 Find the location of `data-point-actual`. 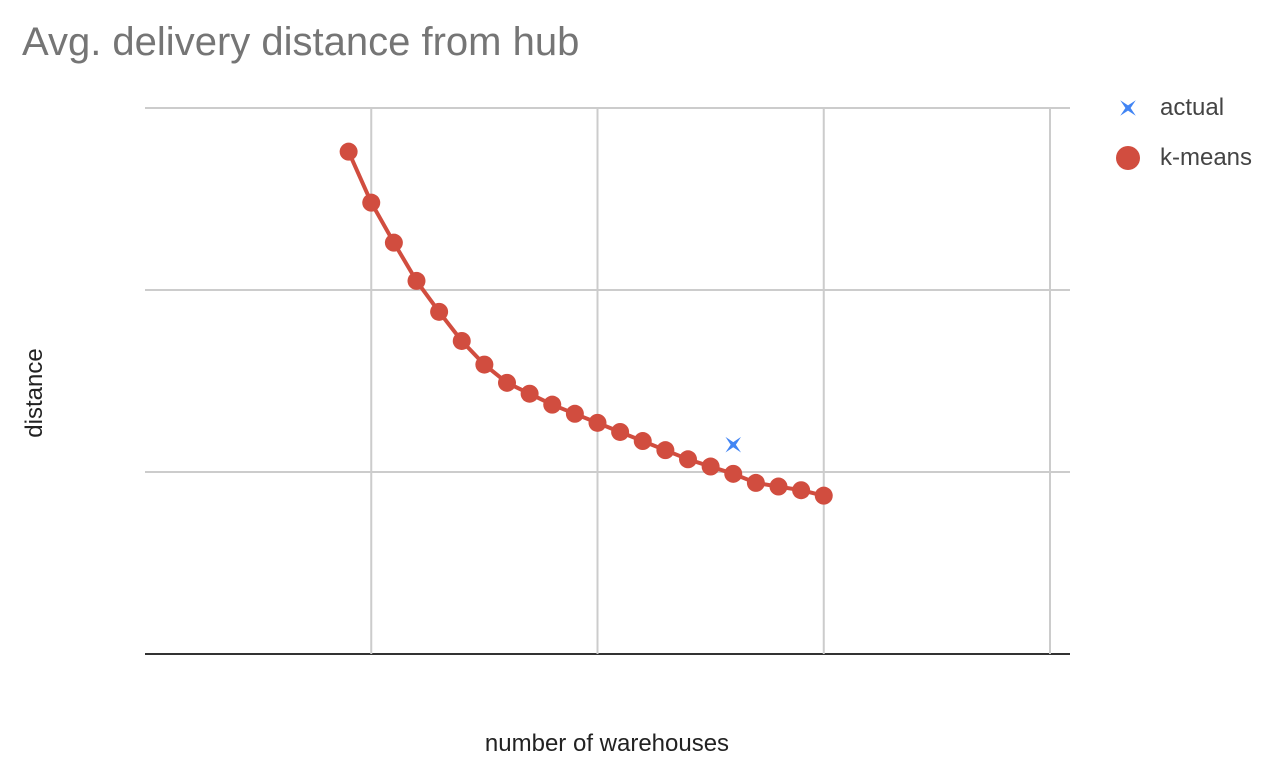

data-point-actual is located at coordinates (733, 444).